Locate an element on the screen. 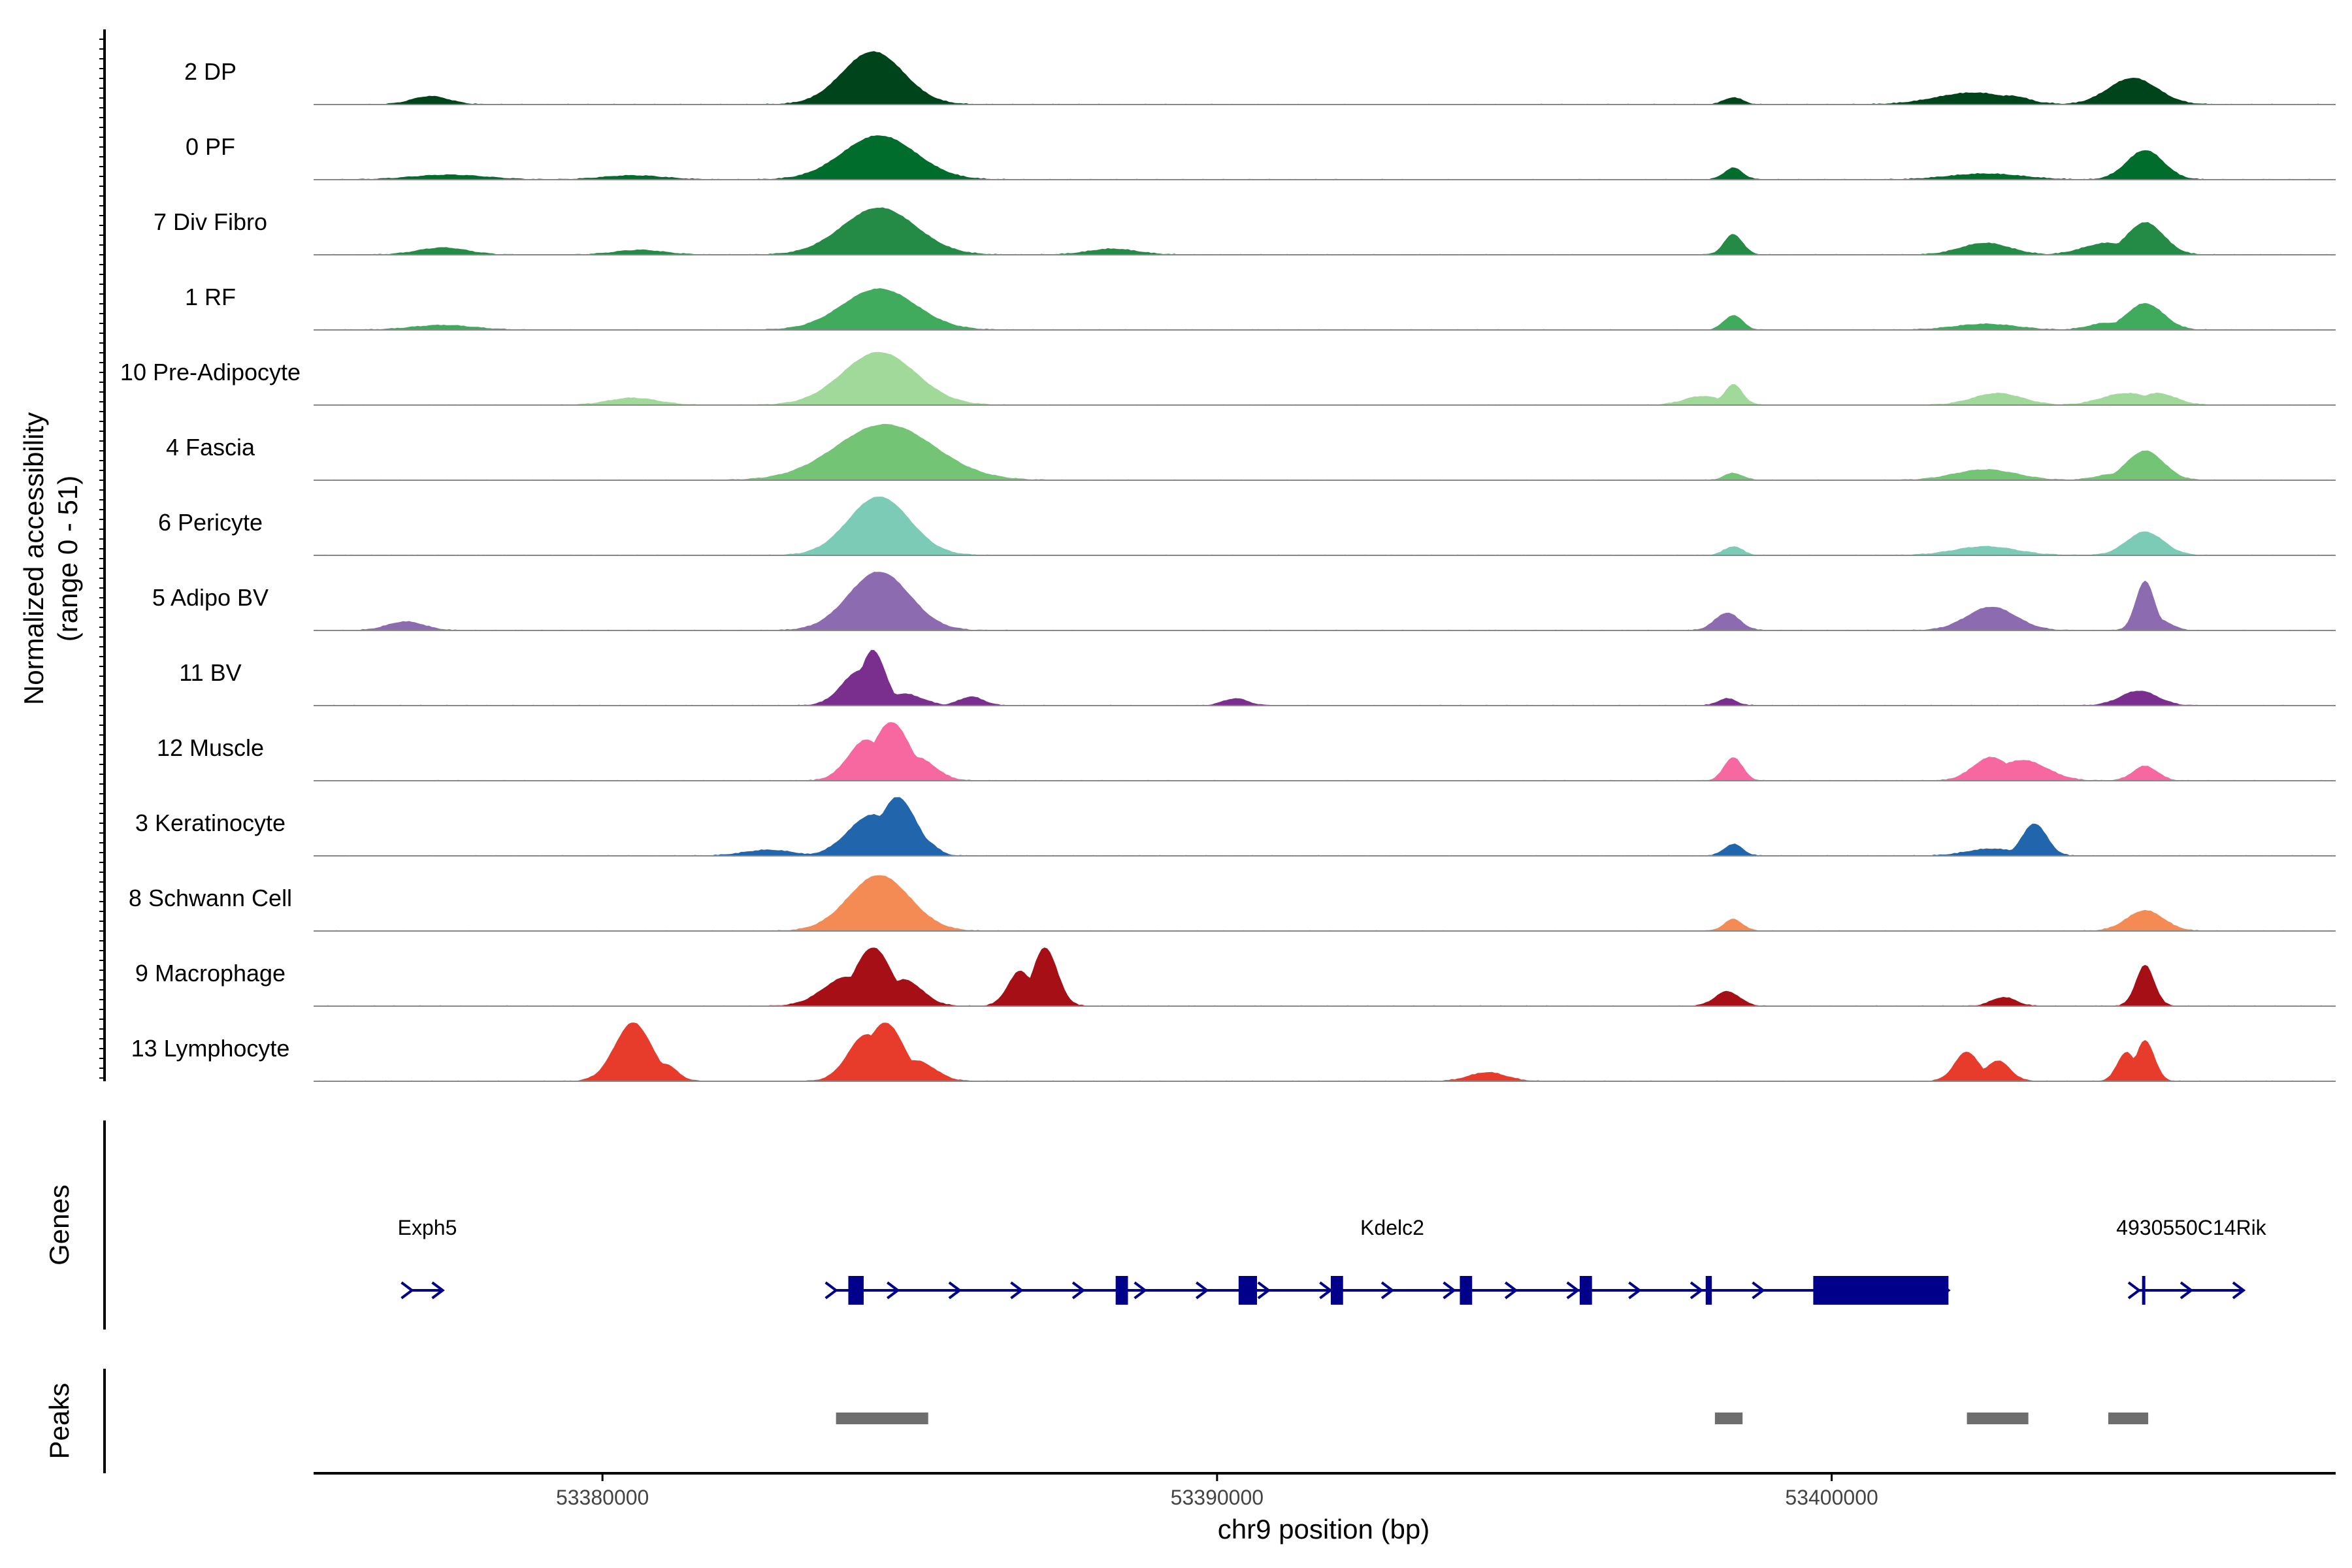  gene: Exph5 is located at coordinates (427, 1257).